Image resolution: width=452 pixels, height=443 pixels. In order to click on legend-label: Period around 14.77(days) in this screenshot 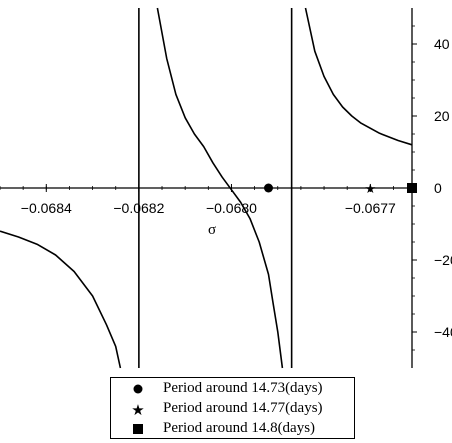, I will do `click(243, 408)`.